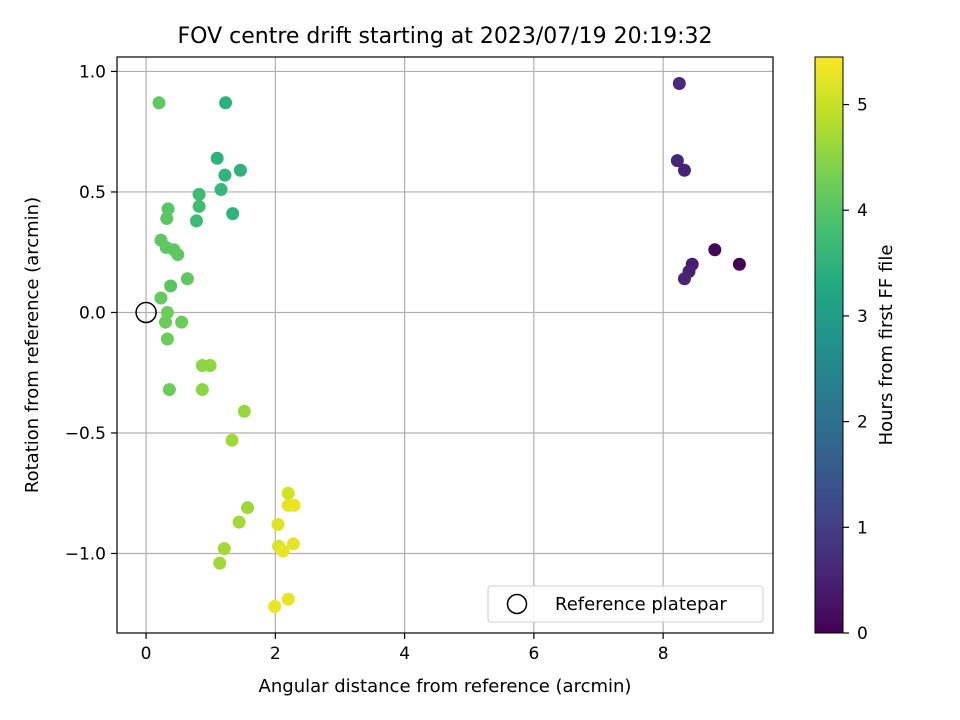 The height and width of the screenshot is (720, 960). What do you see at coordinates (862, 634) in the screenshot?
I see `colorbar-tick-label: 0` at bounding box center [862, 634].